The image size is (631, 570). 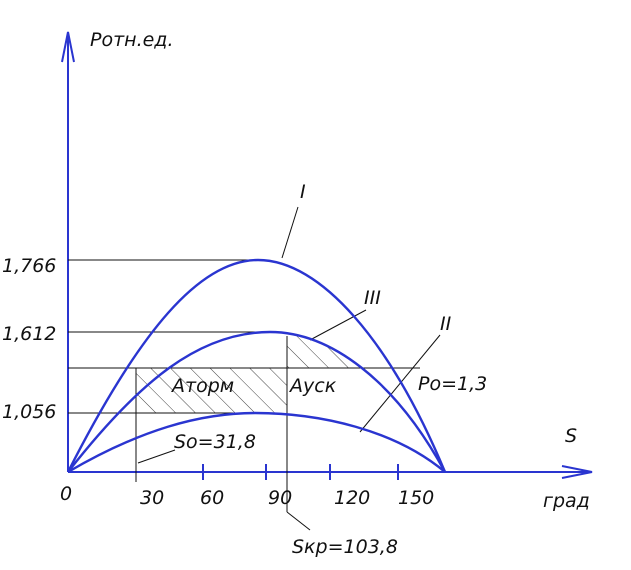 What do you see at coordinates (29, 266) in the screenshot?
I see `y-tick-label: 1,766` at bounding box center [29, 266].